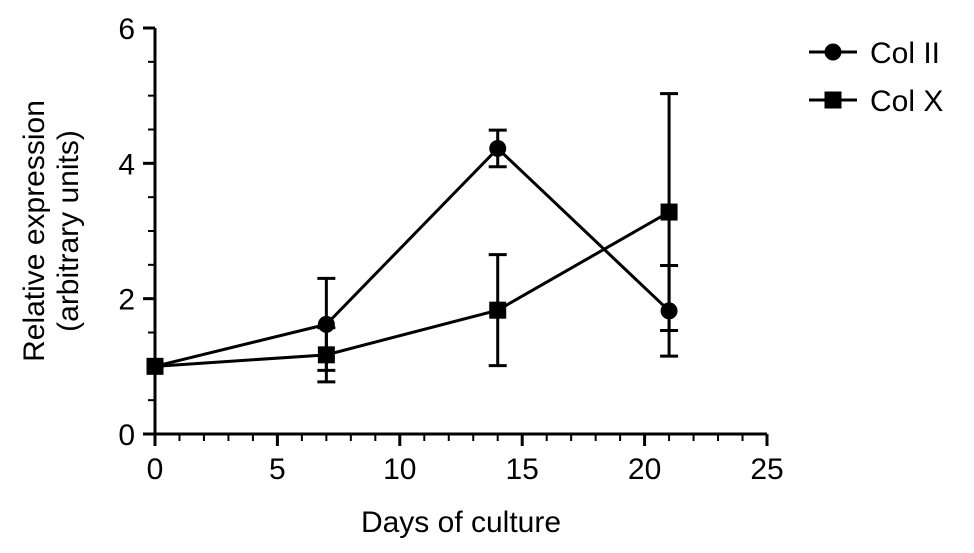  What do you see at coordinates (126, 29) in the screenshot?
I see `y-tick-label: 6` at bounding box center [126, 29].